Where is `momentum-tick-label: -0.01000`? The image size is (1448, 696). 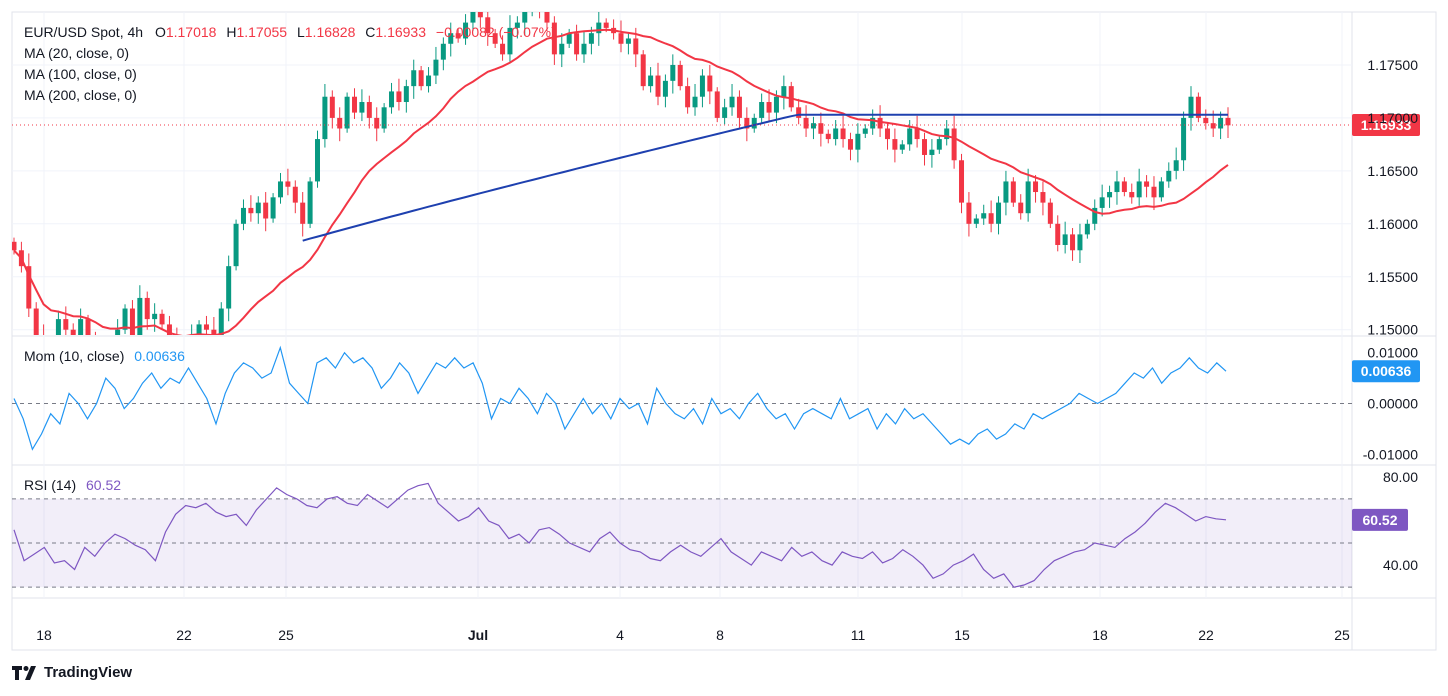 momentum-tick-label: -0.01000 is located at coordinates (1390, 454).